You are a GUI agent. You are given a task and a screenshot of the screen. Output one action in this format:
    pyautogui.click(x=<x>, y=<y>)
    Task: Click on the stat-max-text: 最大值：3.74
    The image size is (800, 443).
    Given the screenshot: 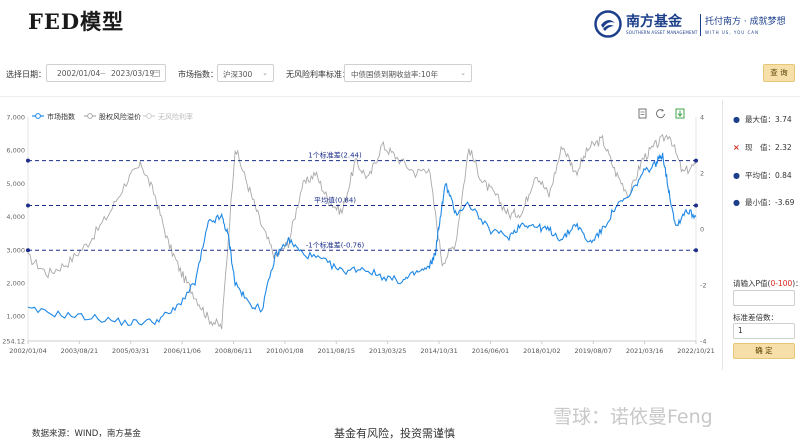 What is the action you would take?
    pyautogui.click(x=768, y=119)
    